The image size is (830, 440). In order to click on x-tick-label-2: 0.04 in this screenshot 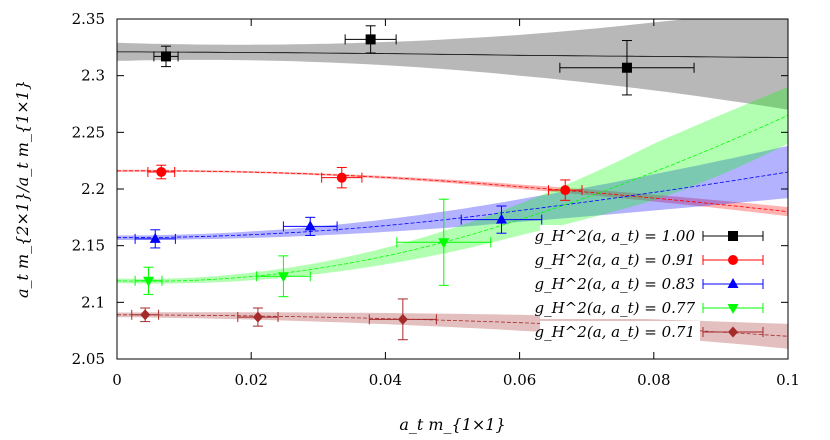, I will do `click(385, 380)`.